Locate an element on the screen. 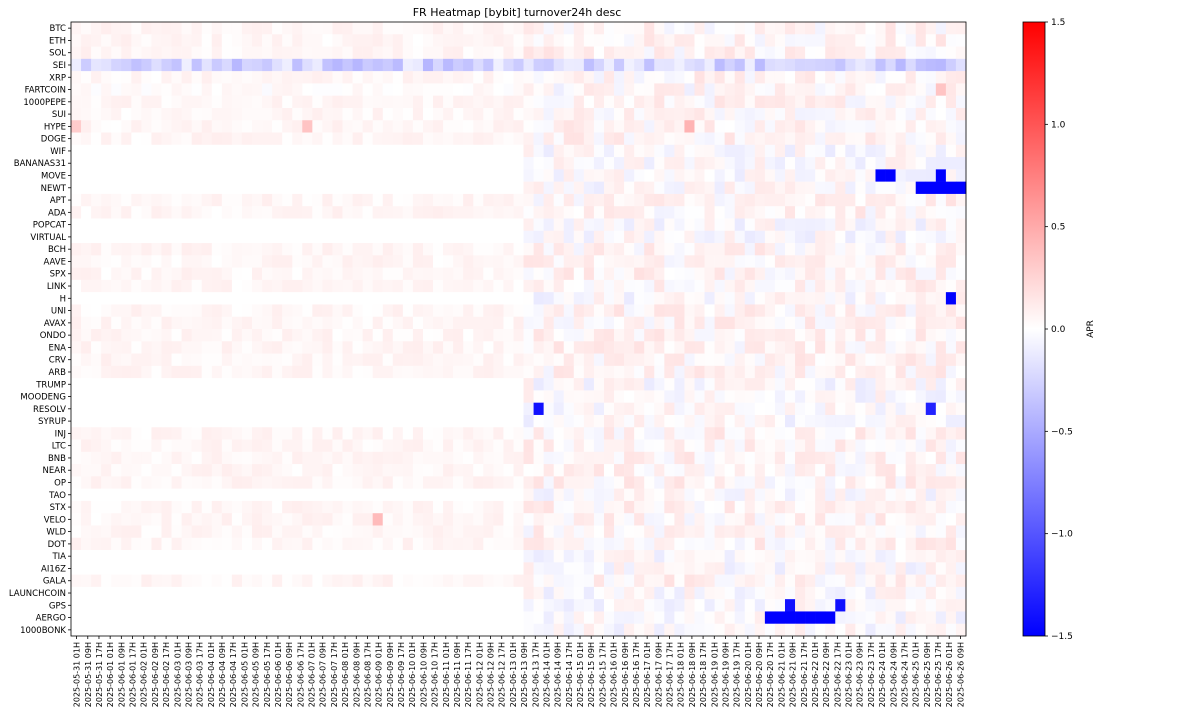 This screenshot has height=724, width=1200. y-tick-label: BNB is located at coordinates (57, 459).